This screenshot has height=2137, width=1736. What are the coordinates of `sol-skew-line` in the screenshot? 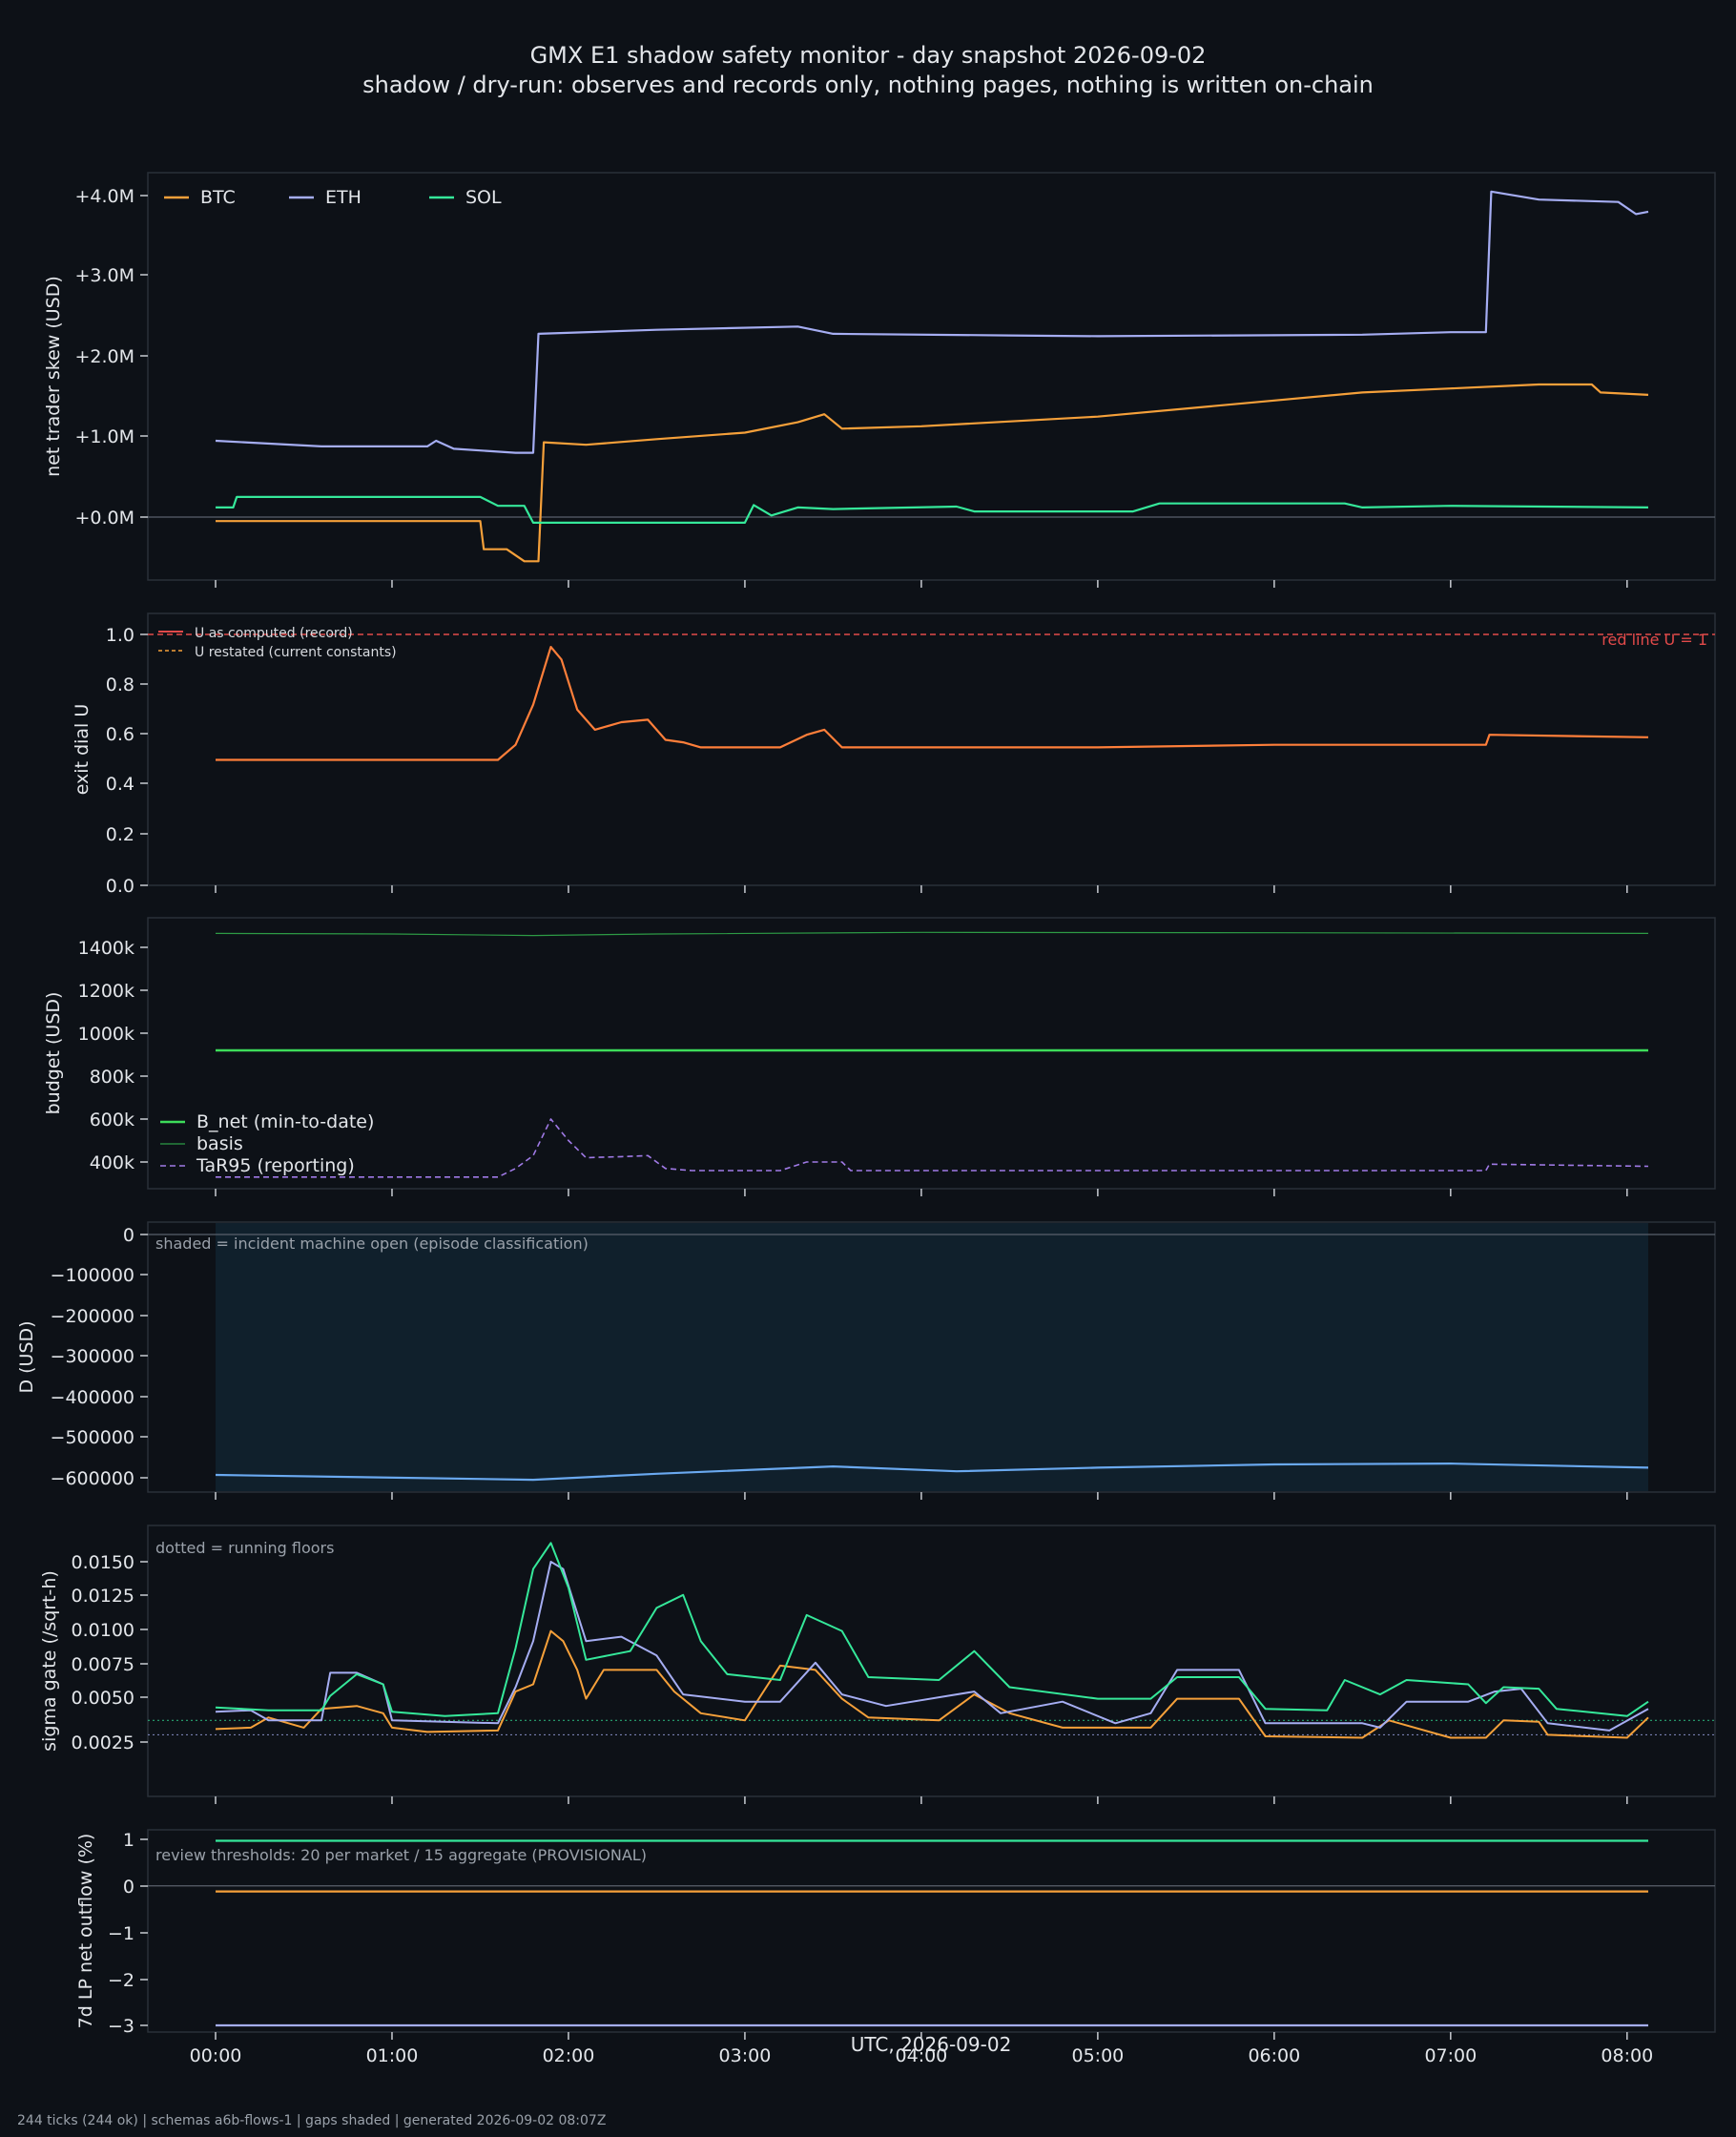 It's located at (932, 509).